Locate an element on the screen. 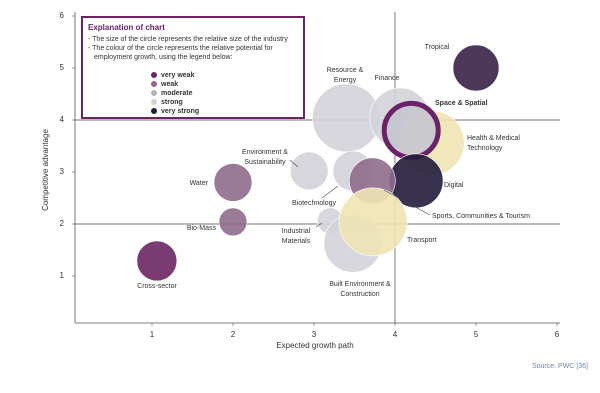 The height and width of the screenshot is (393, 600). y-tick-label: 1 is located at coordinates (62, 275).